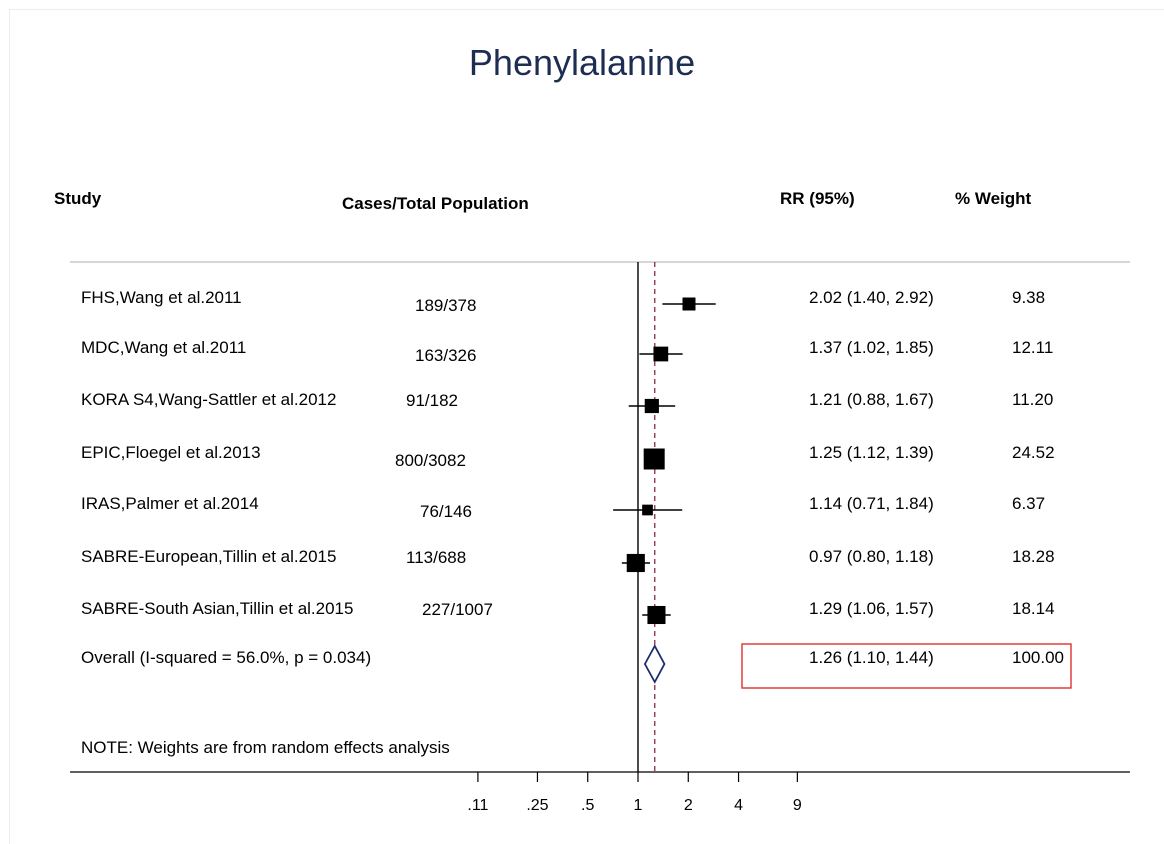 This screenshot has width=1164, height=844. Describe the element at coordinates (1038, 657) in the screenshot. I see `overall-weight-value: 100.00` at that location.